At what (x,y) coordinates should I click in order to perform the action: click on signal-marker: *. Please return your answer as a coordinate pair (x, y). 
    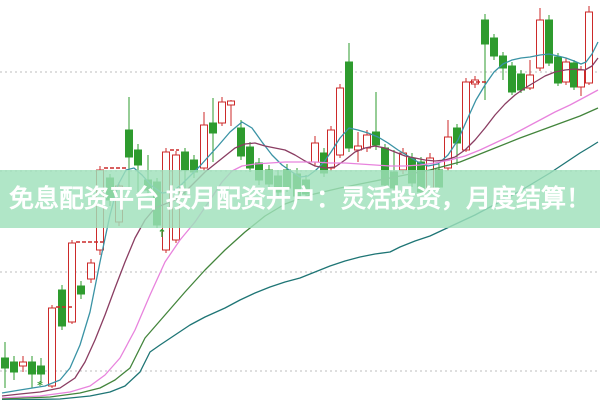
    Looking at the image, I should click on (40, 385).